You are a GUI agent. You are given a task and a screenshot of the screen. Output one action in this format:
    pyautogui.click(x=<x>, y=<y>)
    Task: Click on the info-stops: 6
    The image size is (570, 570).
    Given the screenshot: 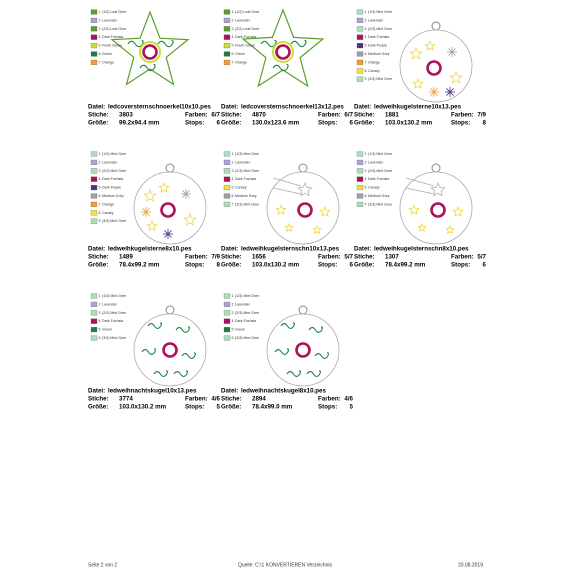 What is the action you would take?
    pyautogui.click(x=352, y=265)
    